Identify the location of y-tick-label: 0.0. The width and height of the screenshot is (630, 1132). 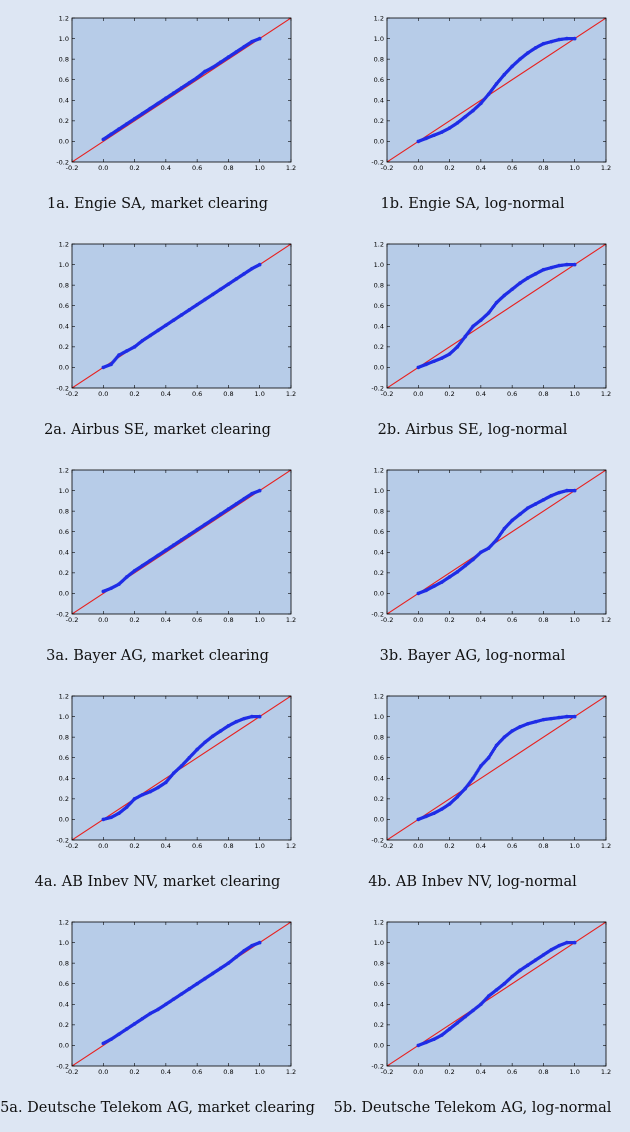
(379, 142).